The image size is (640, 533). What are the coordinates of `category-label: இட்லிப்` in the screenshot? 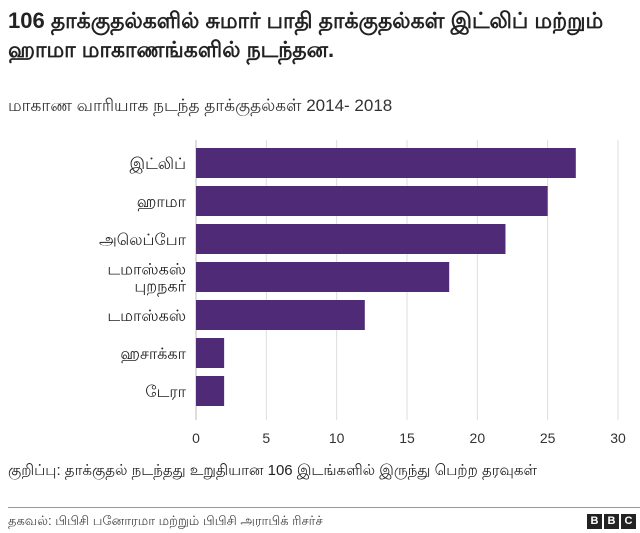 It's located at (158, 165).